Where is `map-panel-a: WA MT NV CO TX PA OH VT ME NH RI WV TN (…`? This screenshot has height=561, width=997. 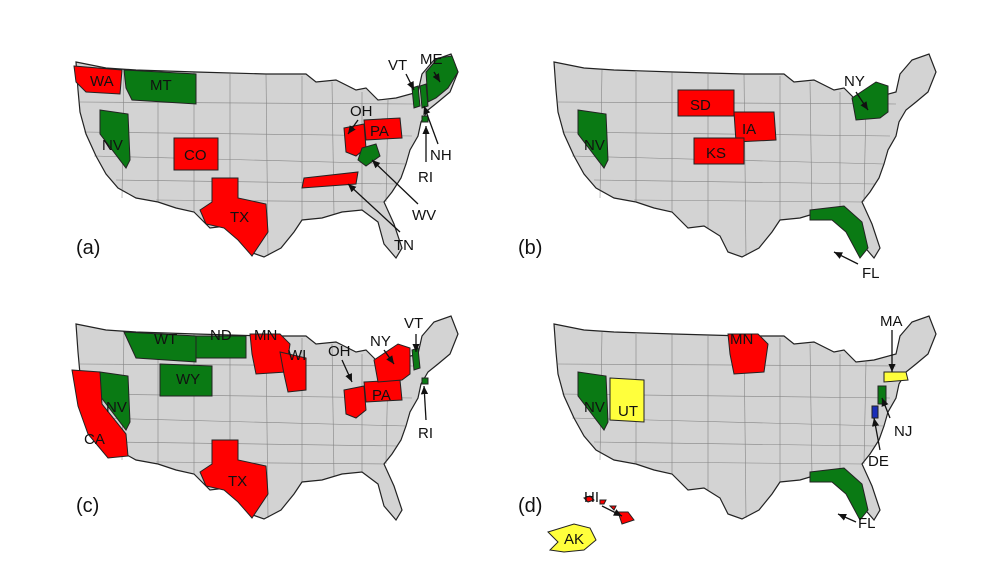 map-panel-a: WA MT NV CO TX PA OH VT ME NH RI WV TN (… is located at coordinates (266, 155).